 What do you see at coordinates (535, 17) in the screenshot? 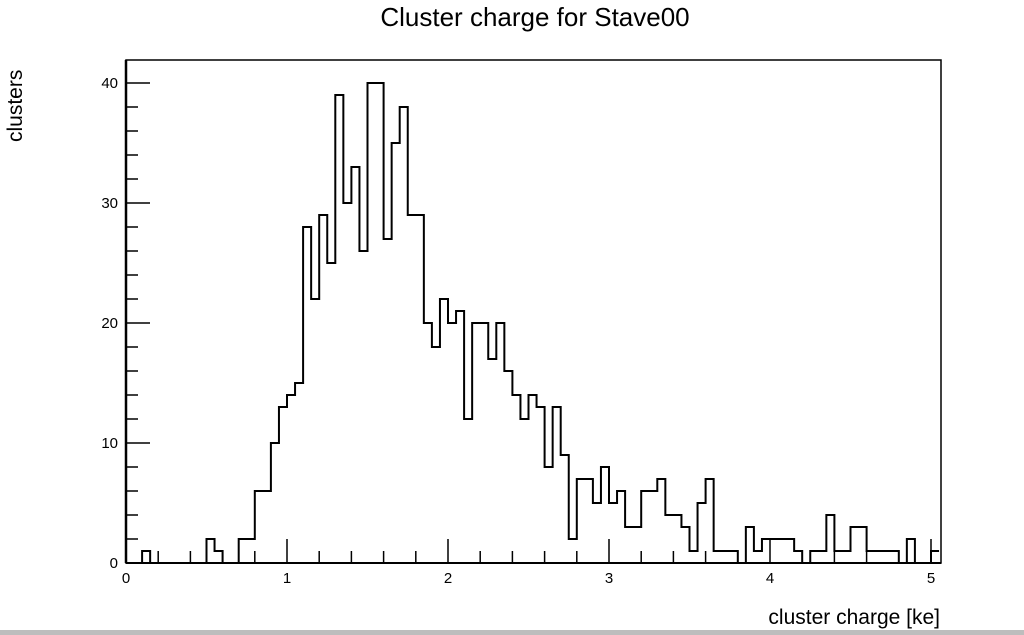
I see `chart-title: Cluster charge for Stave00` at bounding box center [535, 17].